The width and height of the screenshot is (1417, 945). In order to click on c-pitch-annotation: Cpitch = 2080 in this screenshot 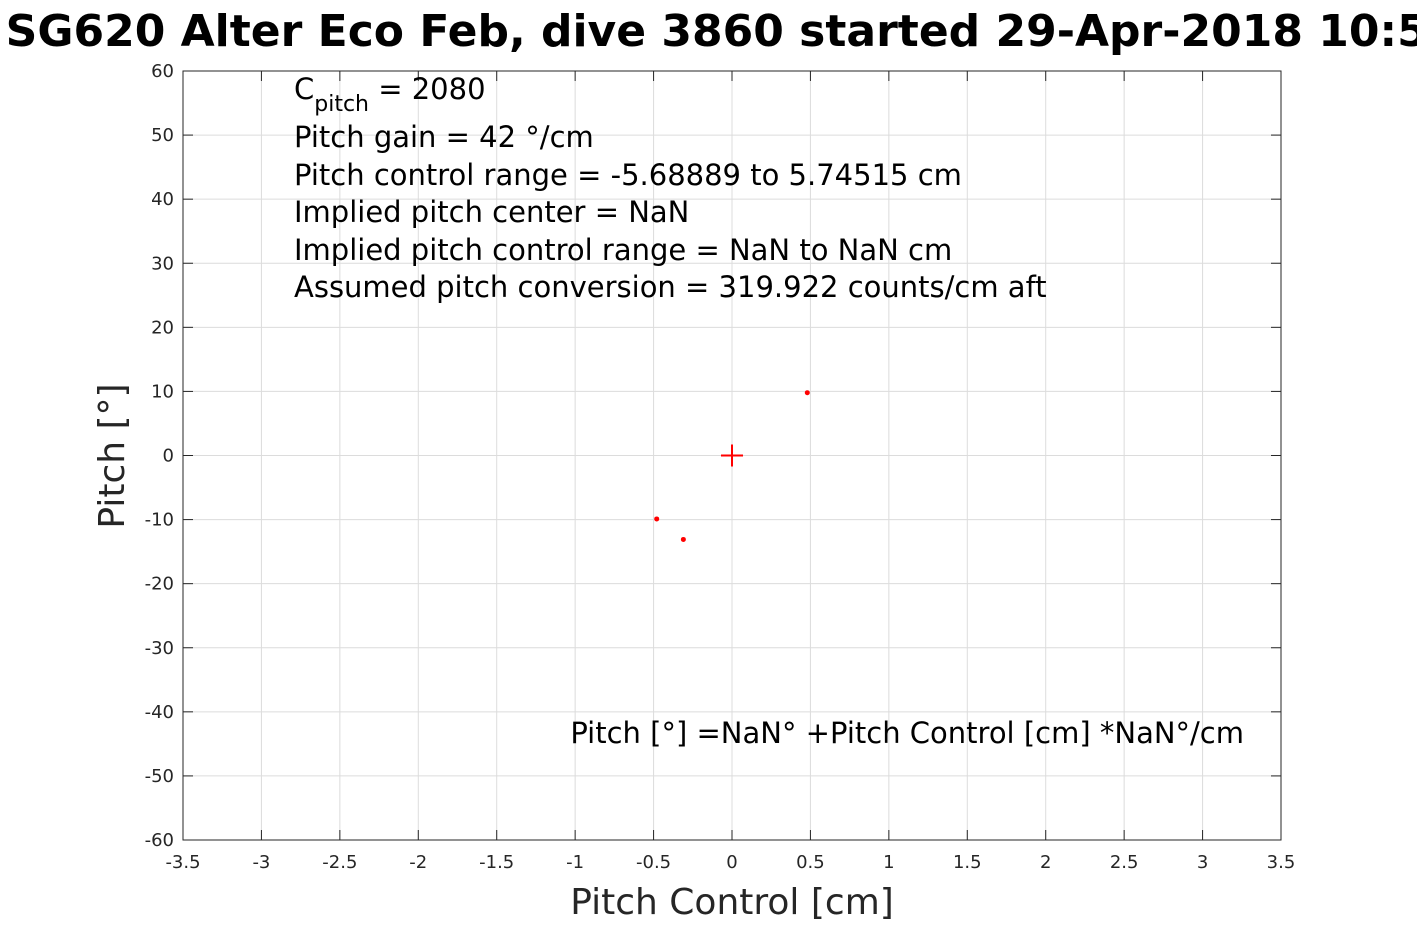, I will do `click(390, 94)`.